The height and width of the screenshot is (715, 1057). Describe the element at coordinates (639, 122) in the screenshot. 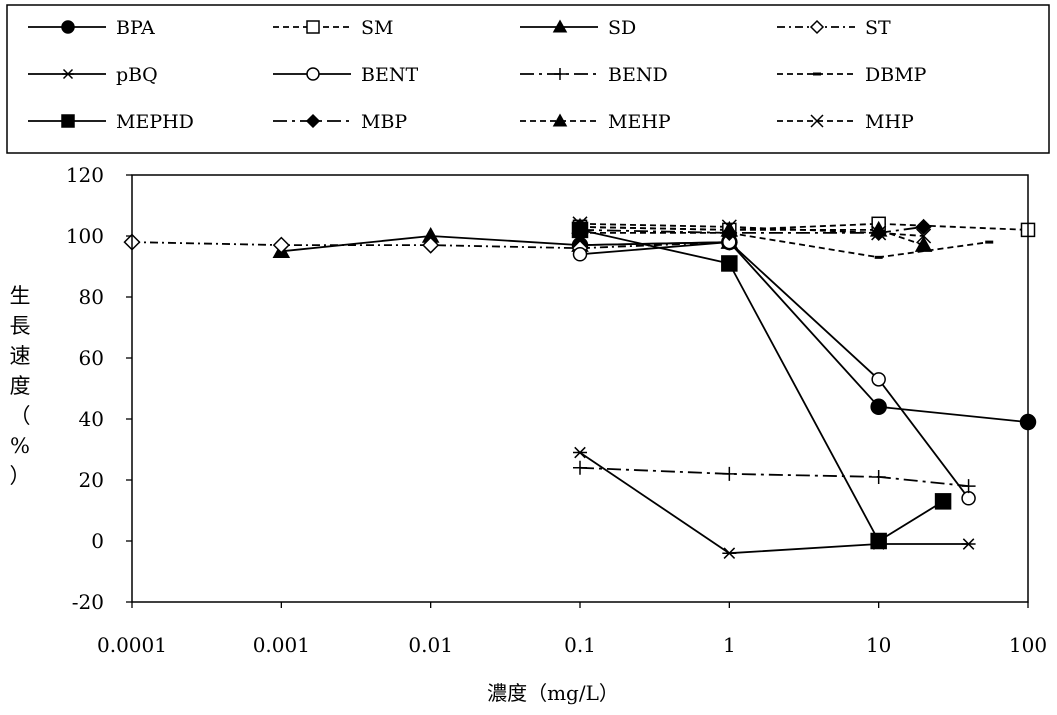

I see `legend-label: MEHP` at that location.